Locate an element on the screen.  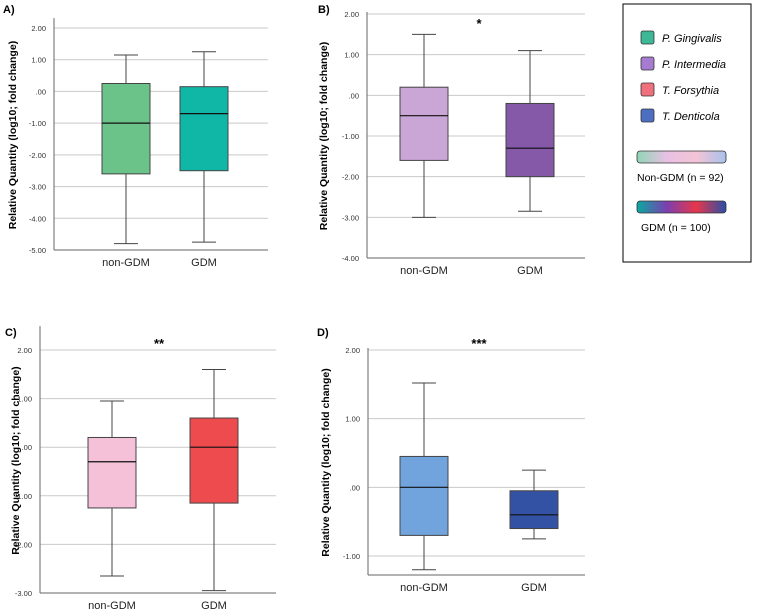
legend-frame is located at coordinates (687, 133).